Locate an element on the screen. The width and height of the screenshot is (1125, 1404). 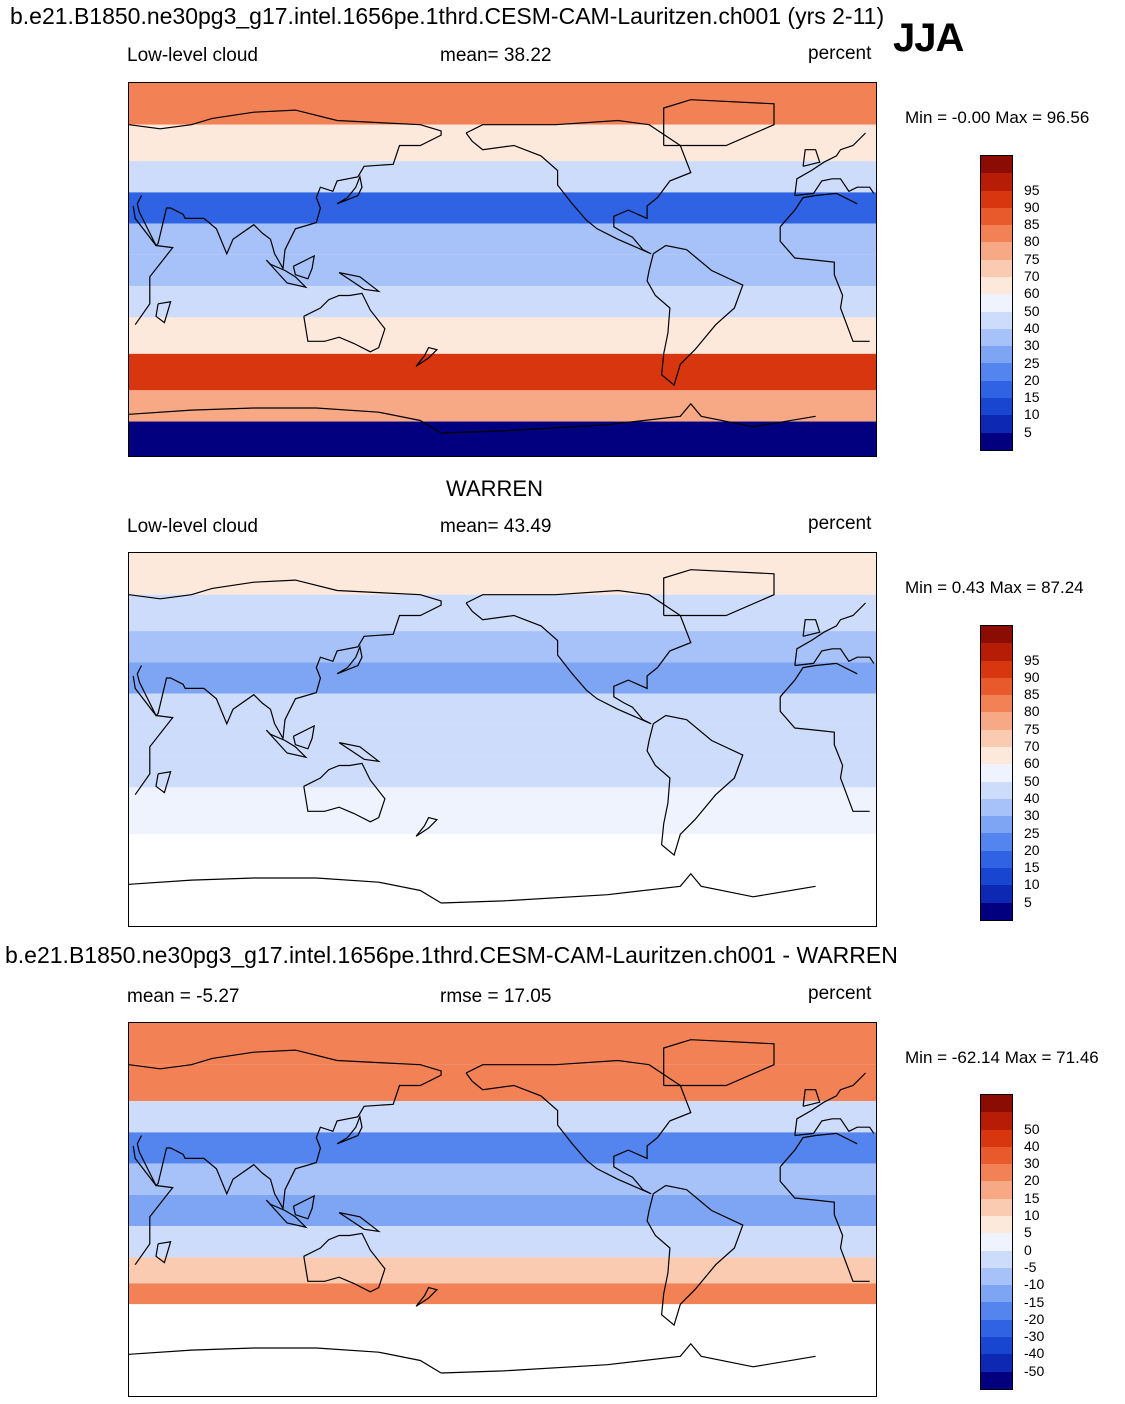
colorbar-tick-label: -50 is located at coordinates (1034, 1370).